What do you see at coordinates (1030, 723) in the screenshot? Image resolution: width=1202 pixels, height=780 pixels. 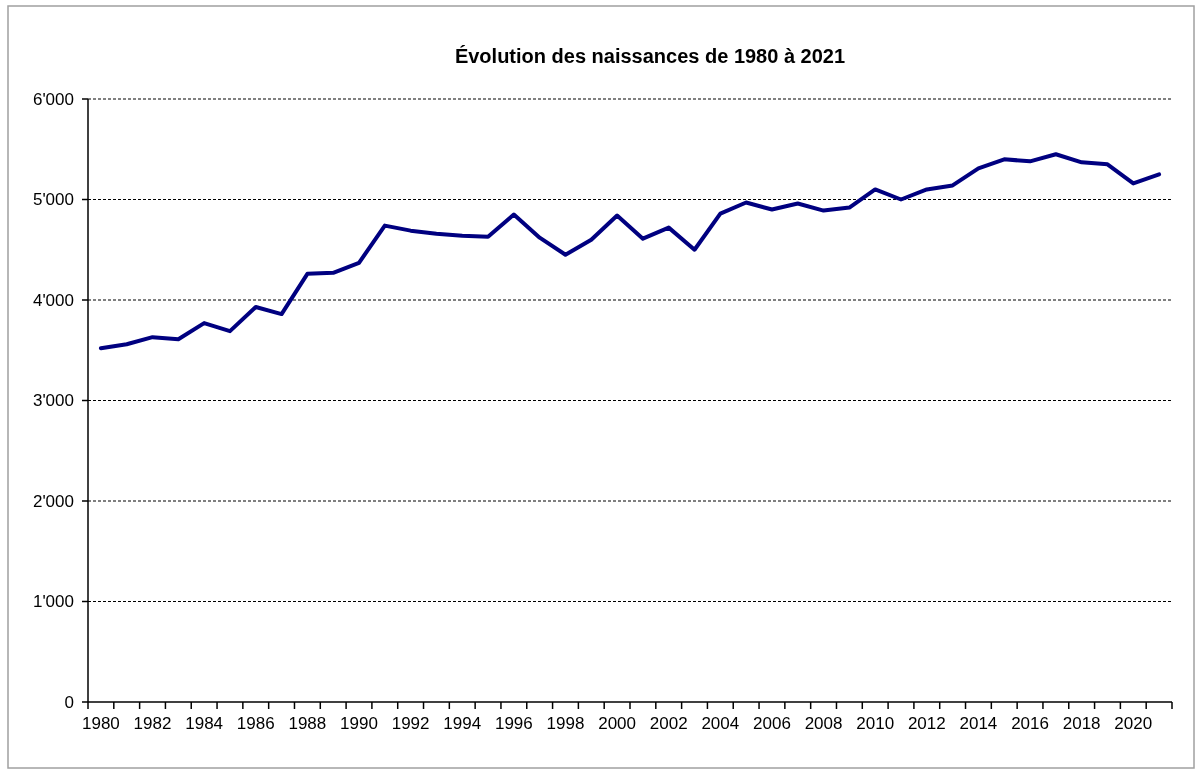 I see `x-tick-label: 2016` at bounding box center [1030, 723].